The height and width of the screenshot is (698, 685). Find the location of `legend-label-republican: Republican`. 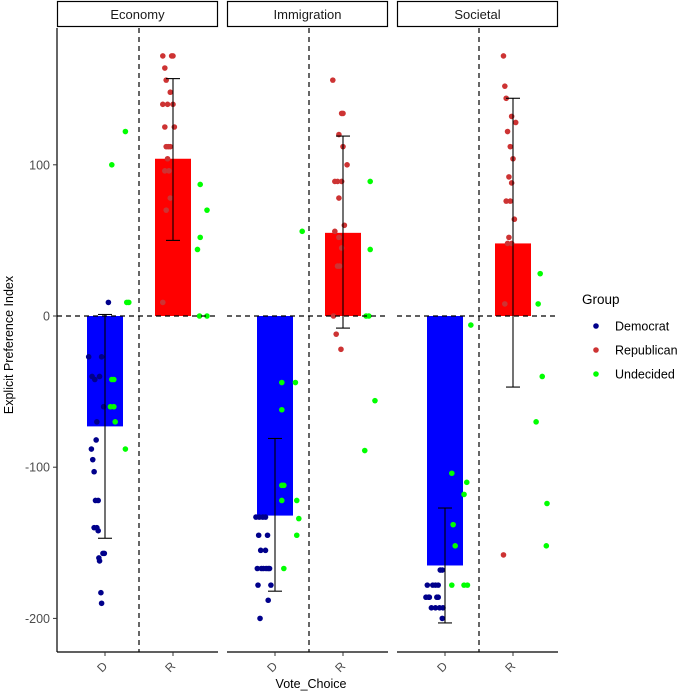

legend-label-republican: Republican is located at coordinates (646, 351).